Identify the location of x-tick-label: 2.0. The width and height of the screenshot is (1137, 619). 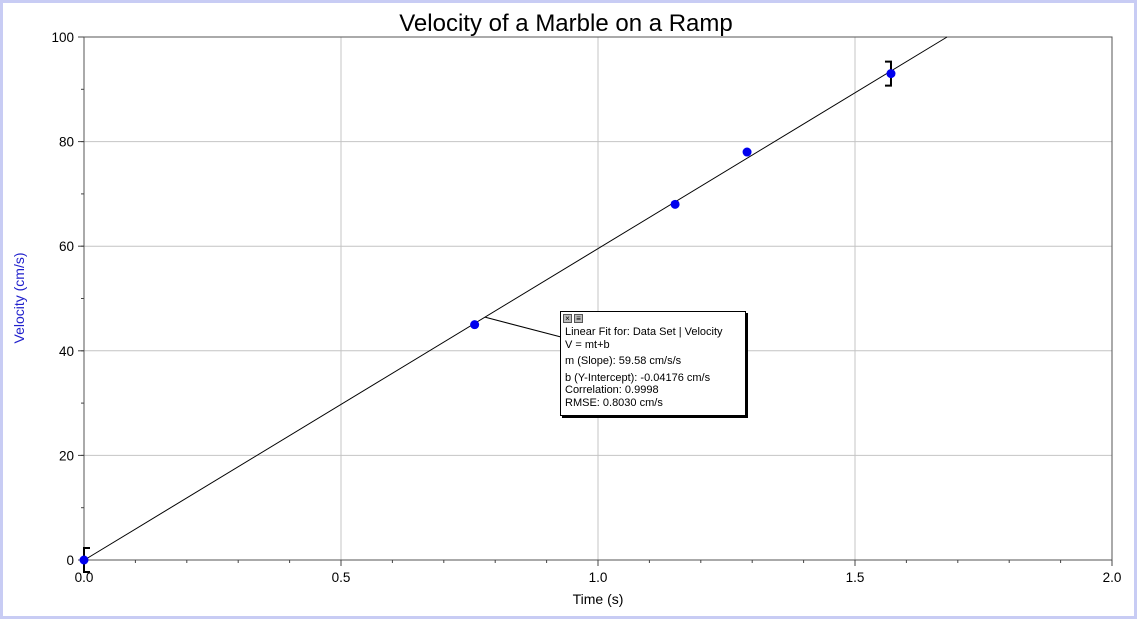
(1112, 577).